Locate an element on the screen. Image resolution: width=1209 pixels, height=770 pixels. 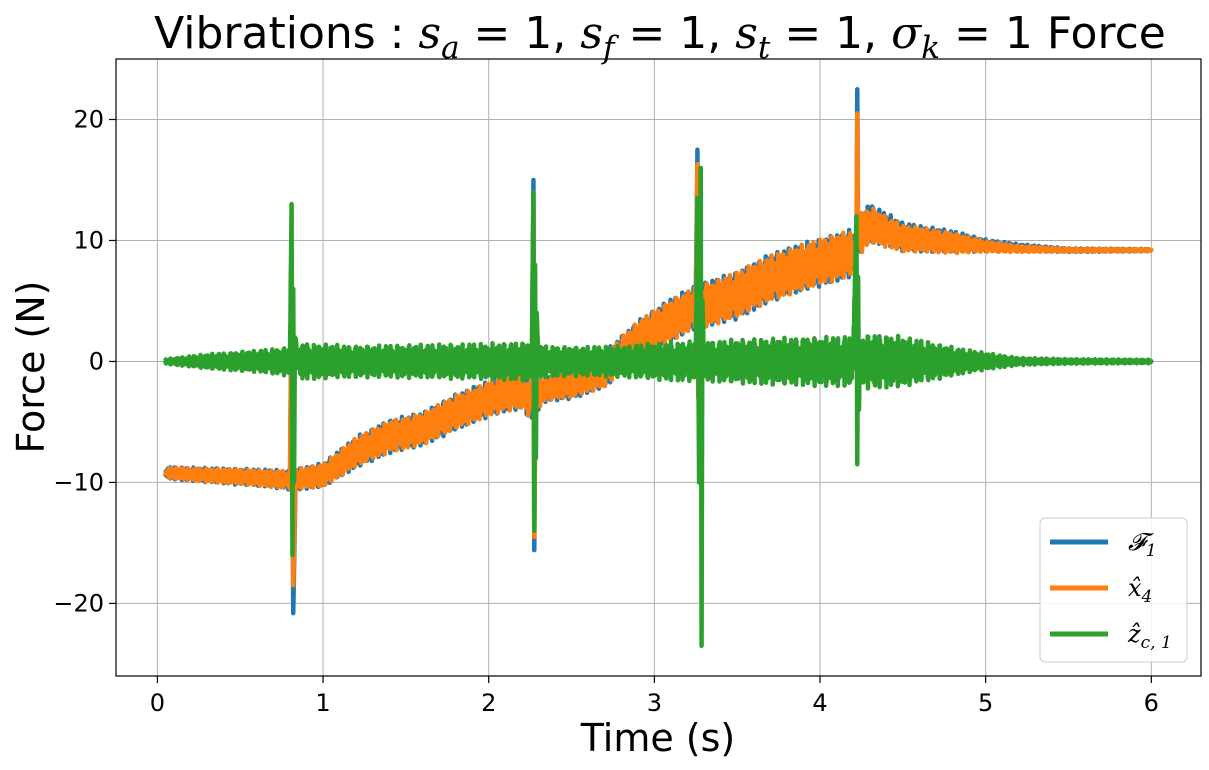
title-term-sub: t is located at coordinates (764, 48).